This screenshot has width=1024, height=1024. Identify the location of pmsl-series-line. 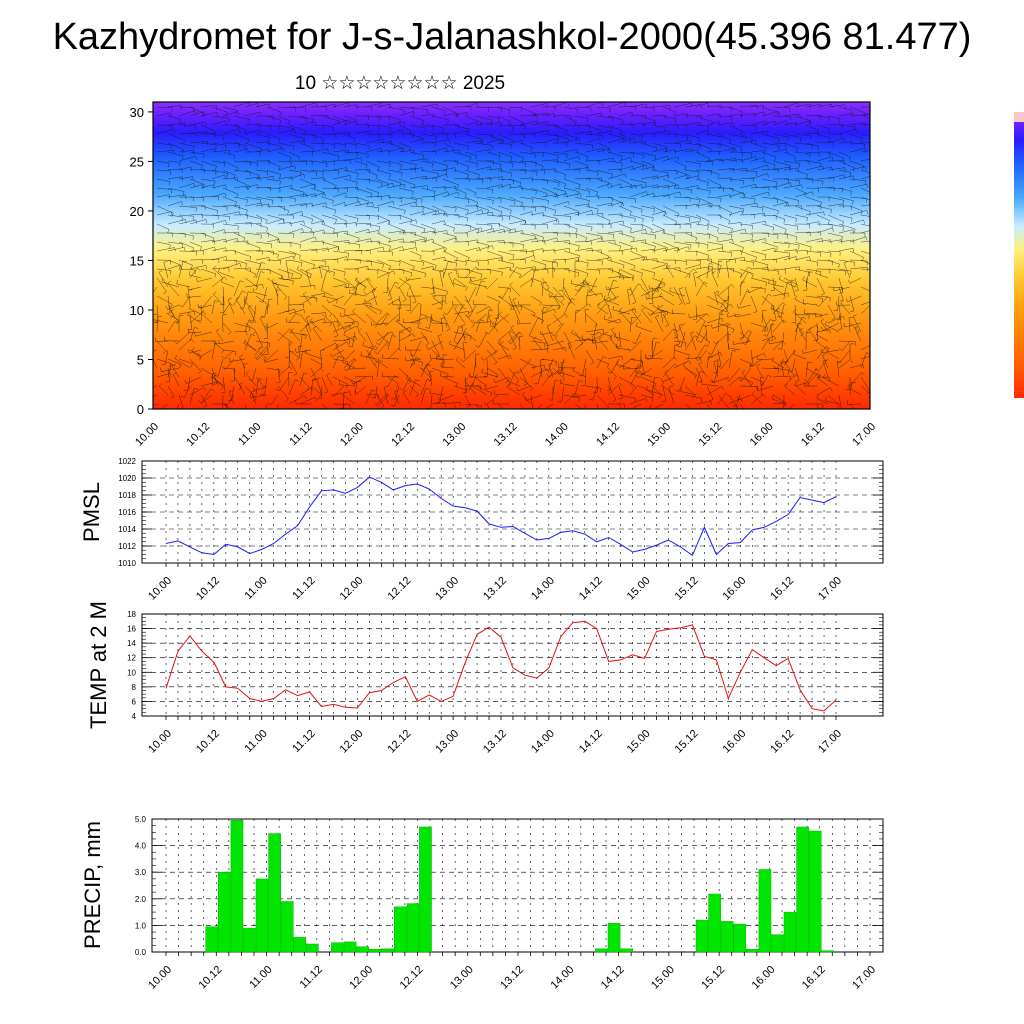
(501, 516).